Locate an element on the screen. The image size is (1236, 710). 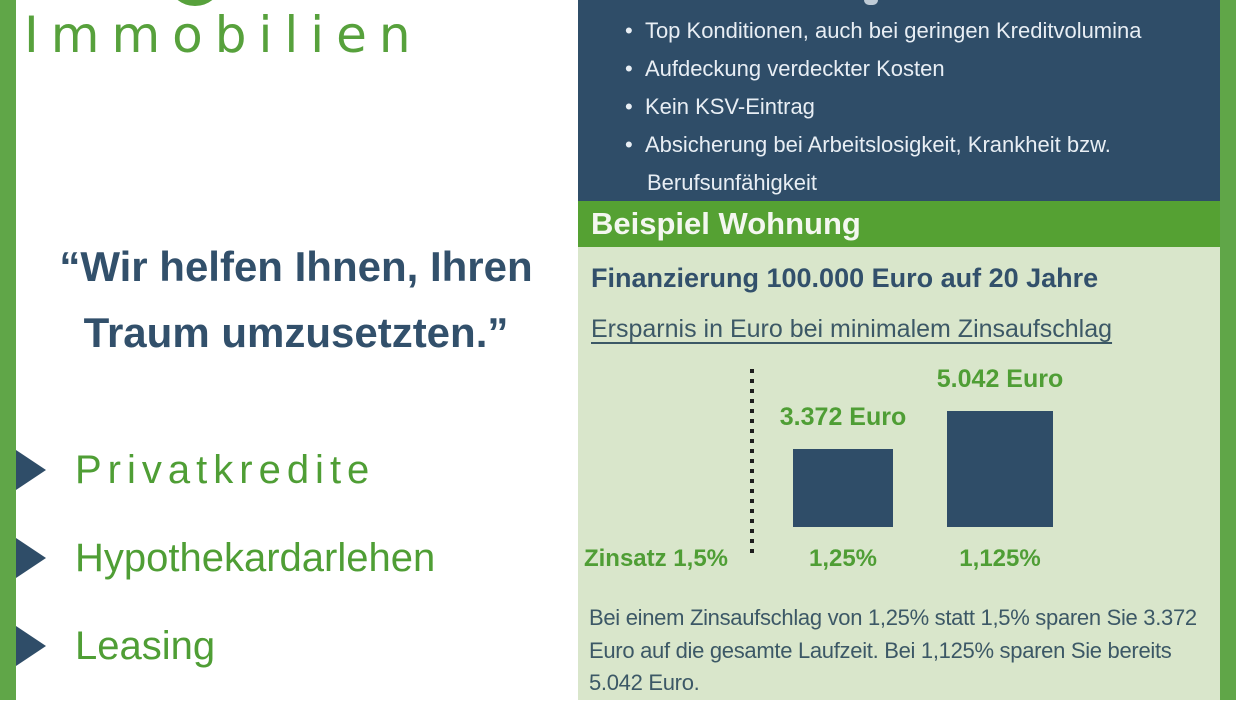
benefit-item: Kein KSV-Eintrag is located at coordinates (900, 107).